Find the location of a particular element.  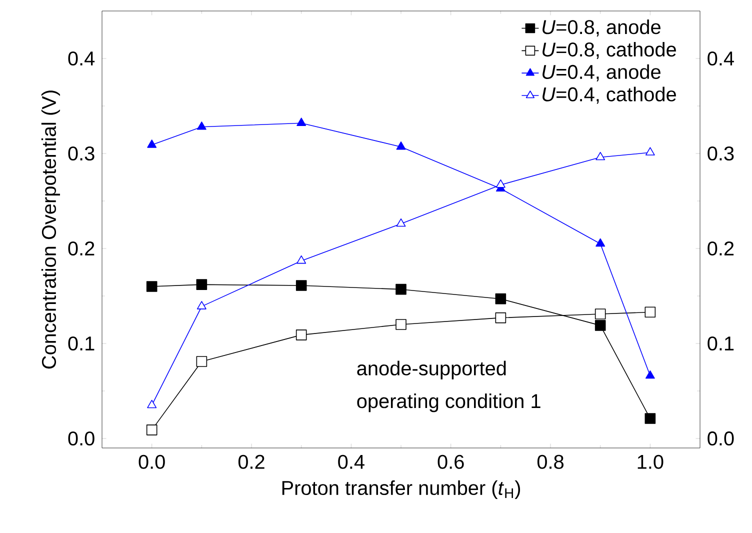

x-tick-label: 0.2 is located at coordinates (251, 461).